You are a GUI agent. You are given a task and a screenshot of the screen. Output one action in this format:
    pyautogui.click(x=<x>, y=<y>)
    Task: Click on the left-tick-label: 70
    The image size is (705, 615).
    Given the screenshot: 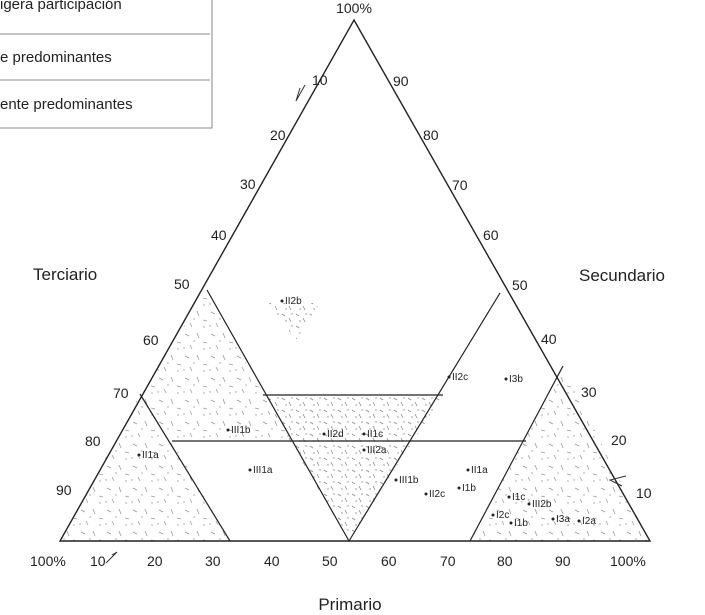 What is the action you would take?
    pyautogui.click(x=121, y=393)
    